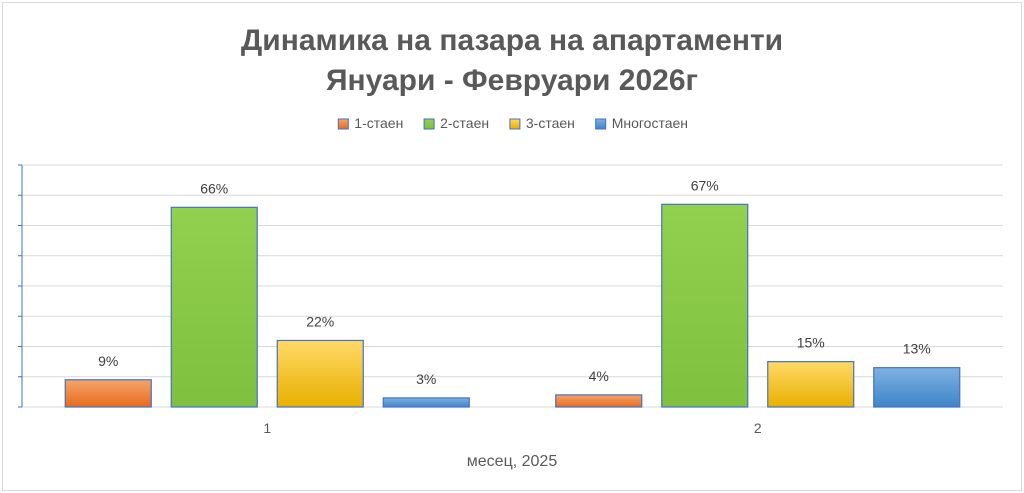  What do you see at coordinates (426, 402) in the screenshot?
I see `bar-Многостаен-1` at bounding box center [426, 402].